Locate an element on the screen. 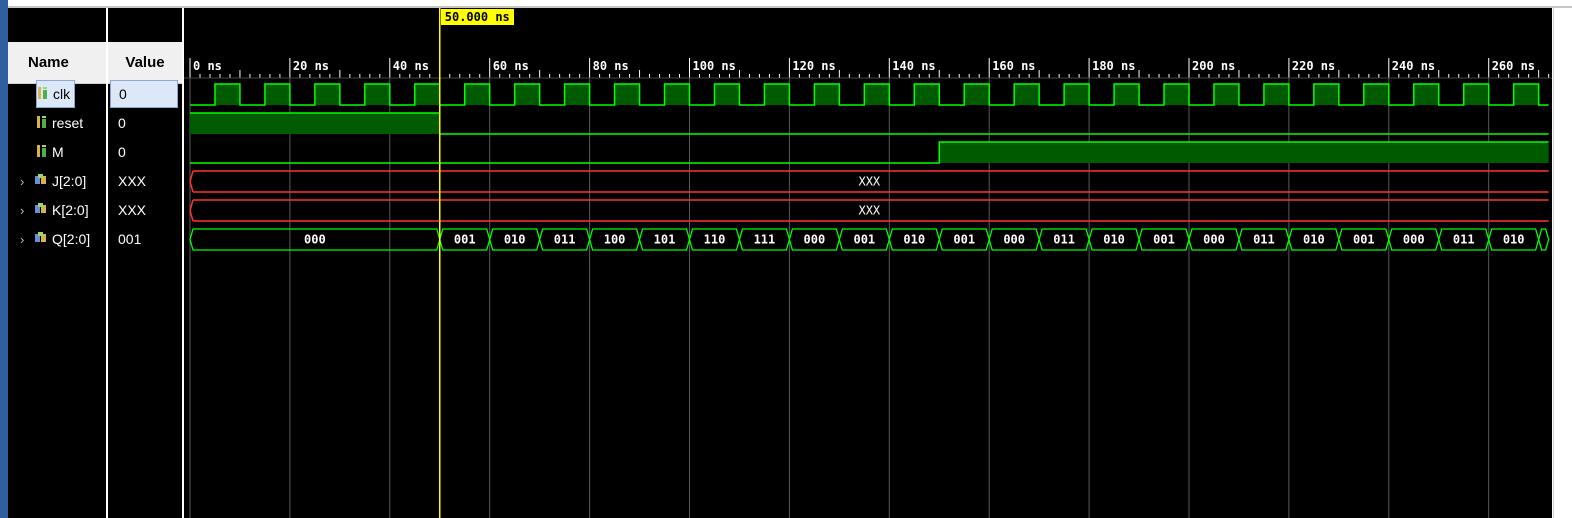  signal-name-label: M is located at coordinates (58, 152).